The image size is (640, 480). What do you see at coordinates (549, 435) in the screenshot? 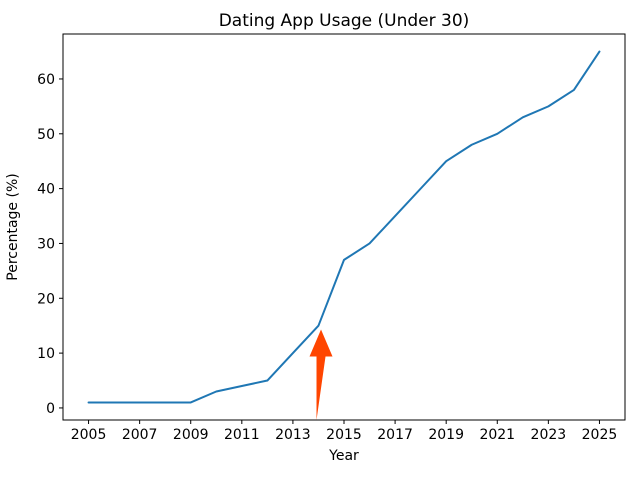
I see `x-tick-label: 2023` at bounding box center [549, 435].